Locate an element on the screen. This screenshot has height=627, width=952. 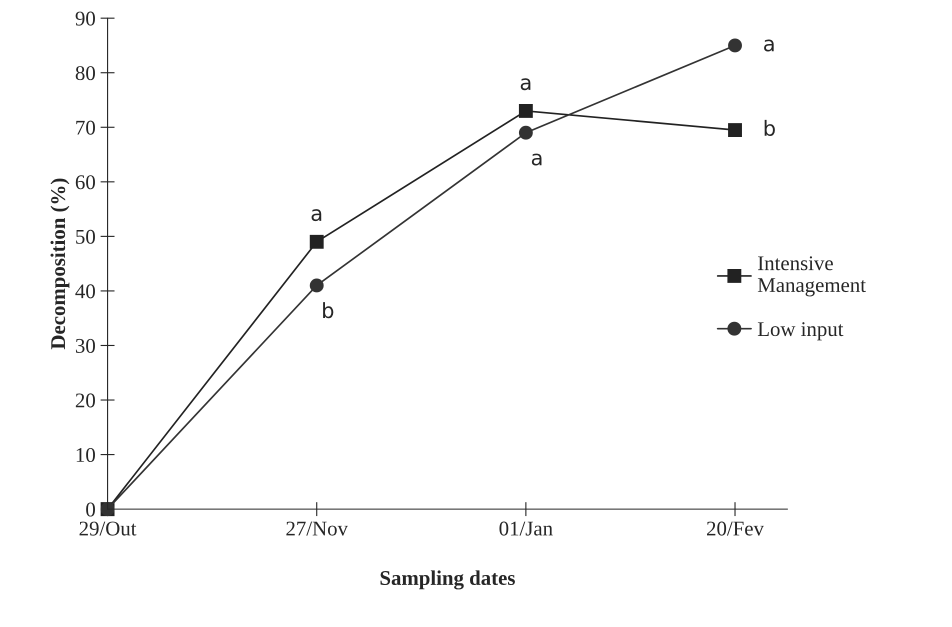
y-tick-label: 20 is located at coordinates (85, 400).